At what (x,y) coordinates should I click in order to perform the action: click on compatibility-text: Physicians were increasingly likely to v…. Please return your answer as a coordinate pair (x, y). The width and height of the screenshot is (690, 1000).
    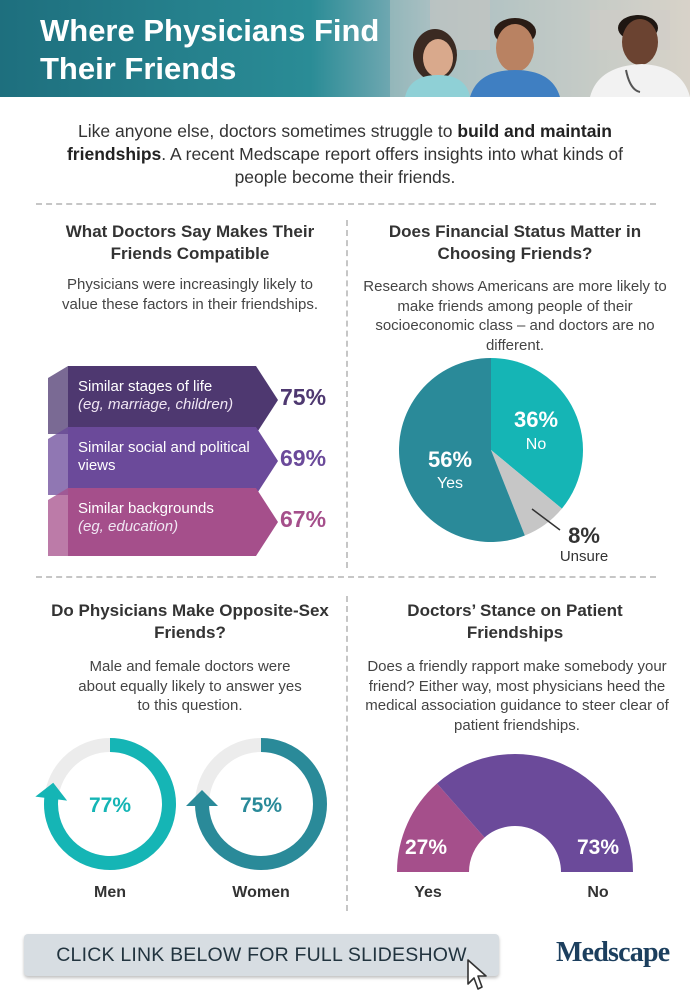
    Looking at the image, I should click on (190, 294).